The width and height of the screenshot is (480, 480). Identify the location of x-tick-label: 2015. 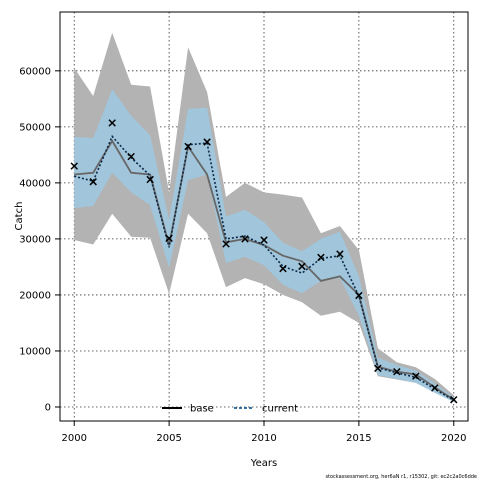
(358, 438).